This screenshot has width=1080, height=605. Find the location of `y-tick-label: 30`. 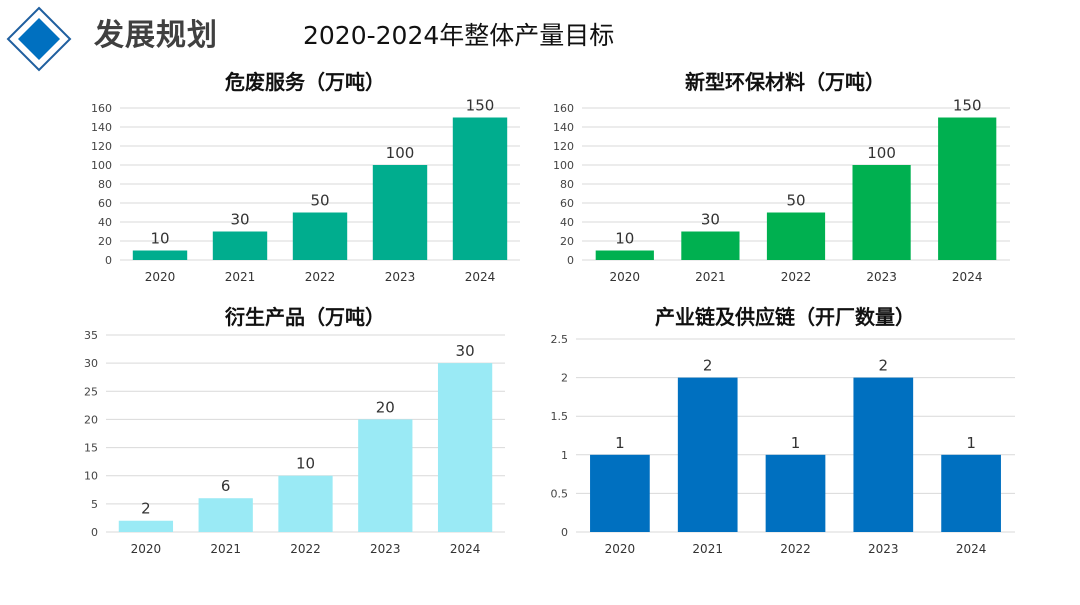

y-tick-label: 30 is located at coordinates (91, 363).